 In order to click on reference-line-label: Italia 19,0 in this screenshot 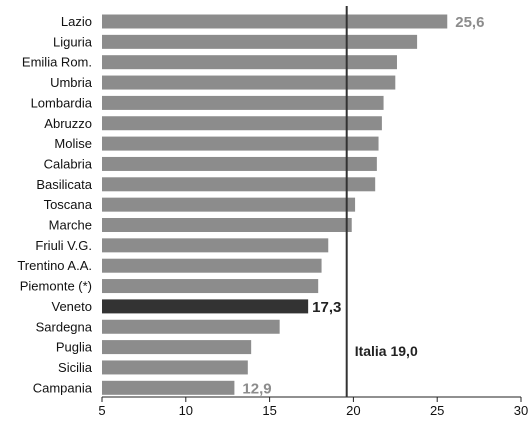, I will do `click(386, 351)`.